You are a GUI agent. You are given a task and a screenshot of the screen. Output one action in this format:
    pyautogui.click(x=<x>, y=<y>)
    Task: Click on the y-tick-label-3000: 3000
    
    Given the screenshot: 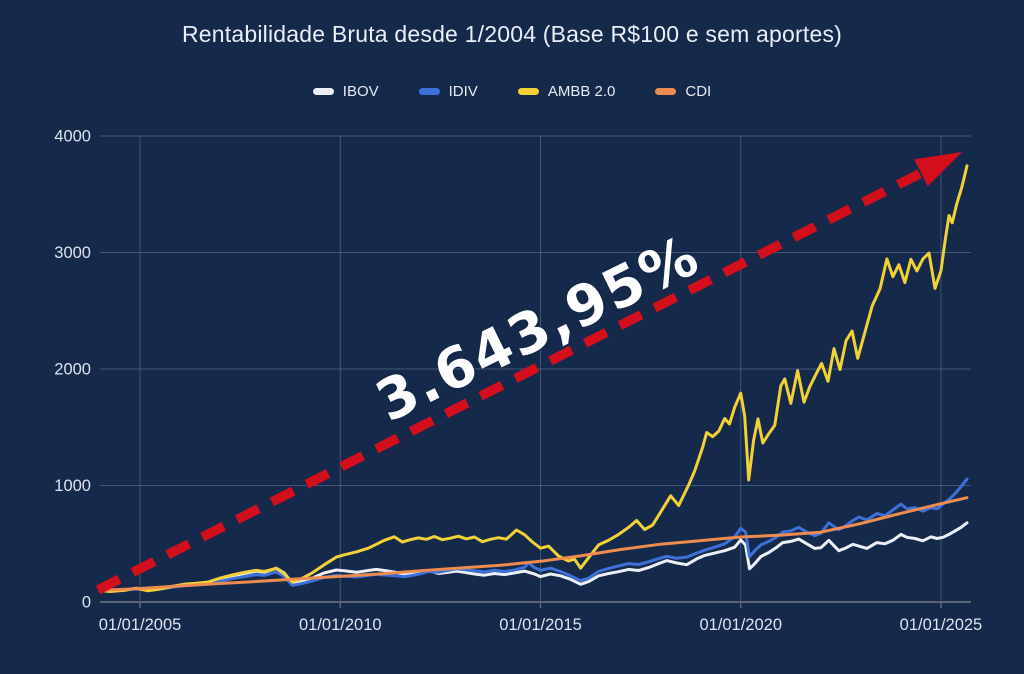 What is the action you would take?
    pyautogui.click(x=72, y=253)
    